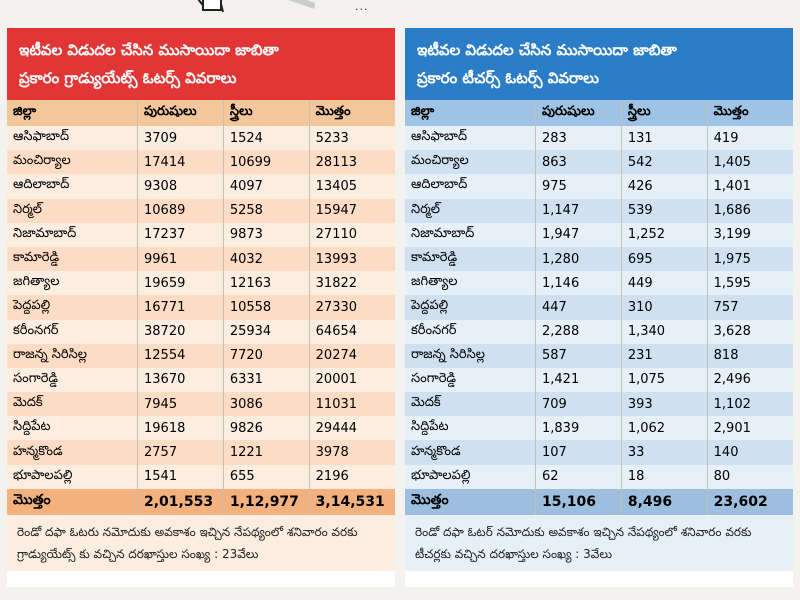 The height and width of the screenshot is (600, 800). What do you see at coordinates (664, 428) in the screenshot?
I see `women-cell: 1,062` at bounding box center [664, 428].